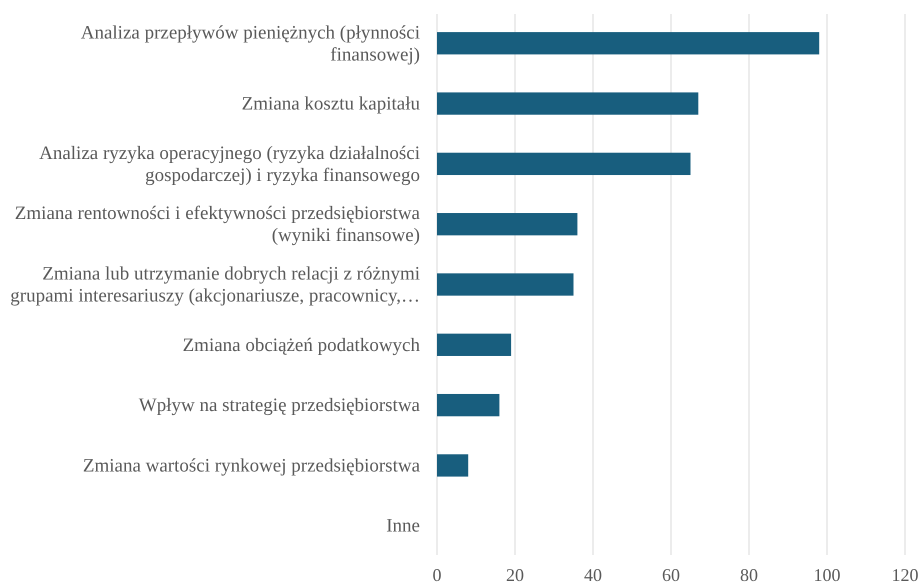  What do you see at coordinates (250, 44) in the screenshot?
I see `y-tick-label: Analiza przepływów pieniężnych (płynności finansowej)` at bounding box center [250, 44].